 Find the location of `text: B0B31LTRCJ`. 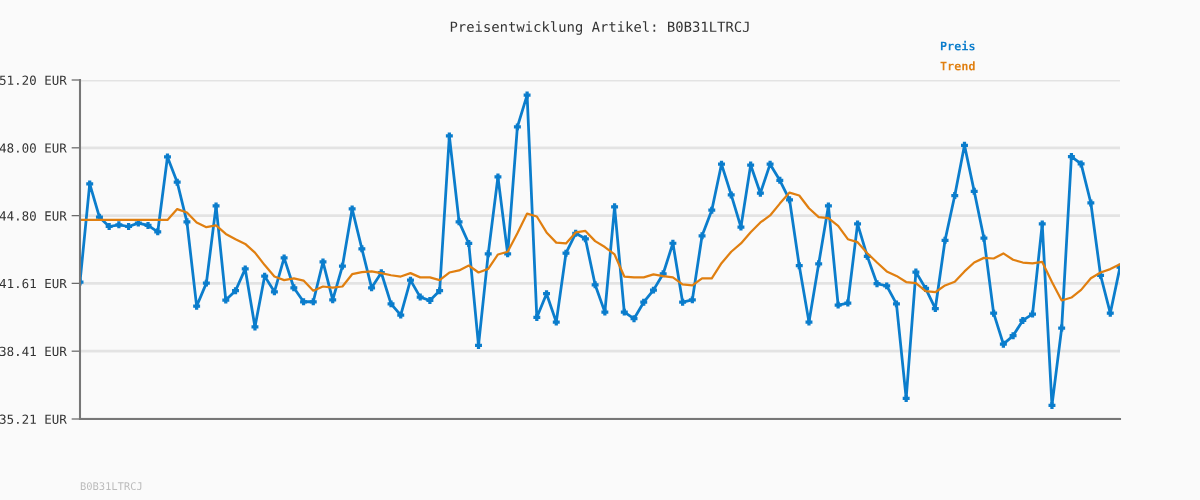

text: B0B31LTRCJ is located at coordinates (111, 486).